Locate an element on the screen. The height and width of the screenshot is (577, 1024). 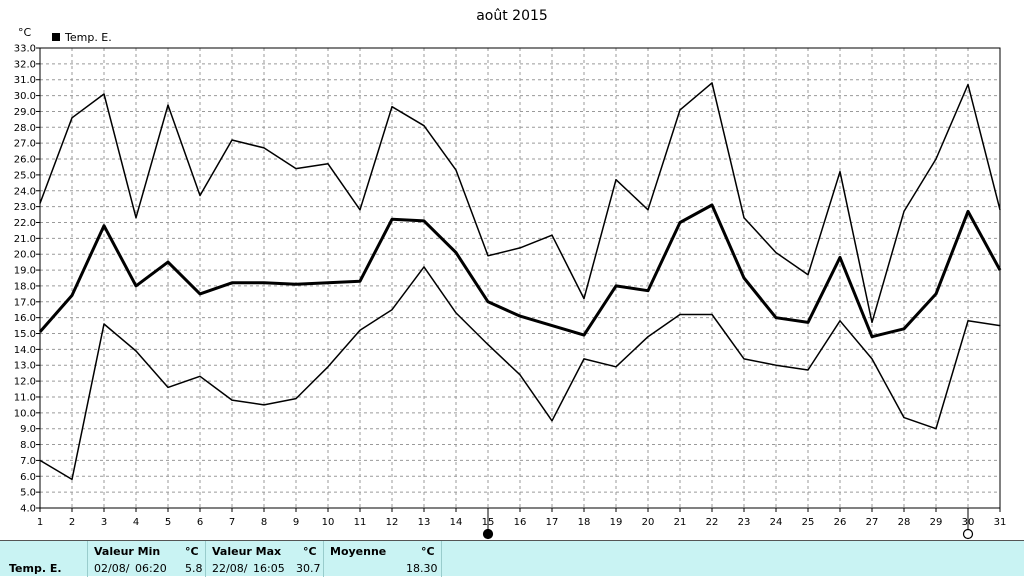
x-tick-label: 3 is located at coordinates (104, 522).